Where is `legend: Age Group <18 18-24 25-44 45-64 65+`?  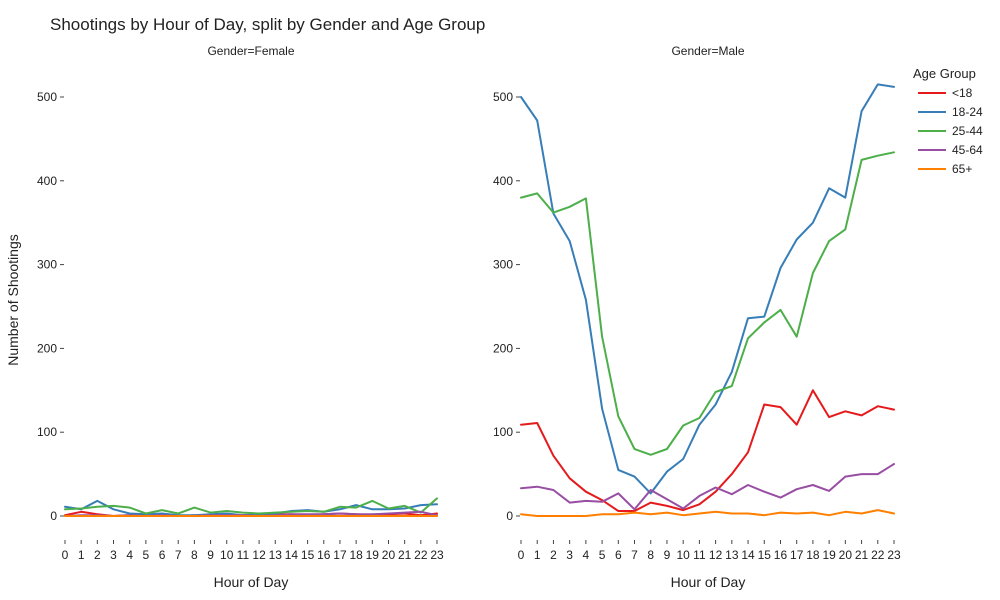 legend: Age Group <18 18-24 25-44 45-64 65+ is located at coordinates (948, 121).